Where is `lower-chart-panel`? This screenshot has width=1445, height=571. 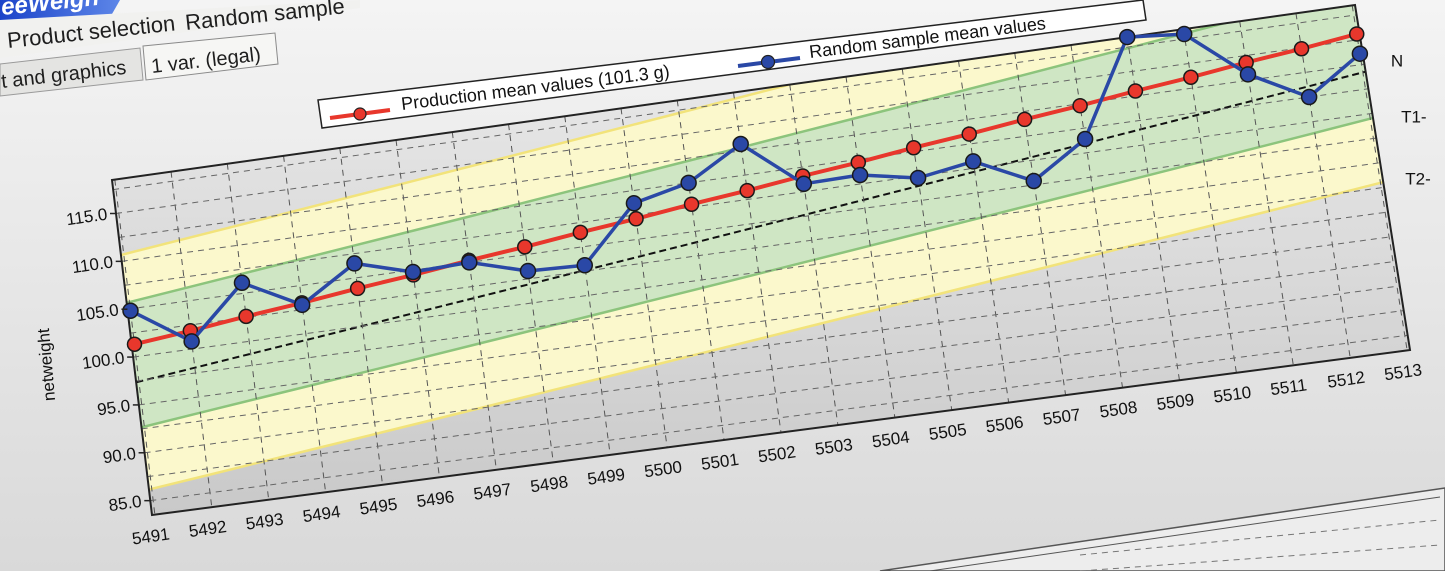 lower-chart-panel is located at coordinates (1162, 529).